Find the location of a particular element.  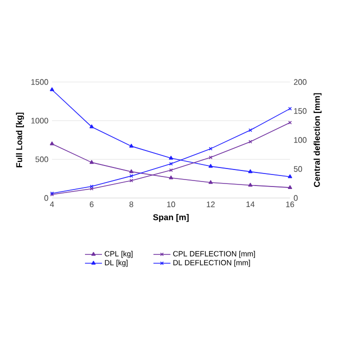

x-axis-title: Span [m] is located at coordinates (171, 218).